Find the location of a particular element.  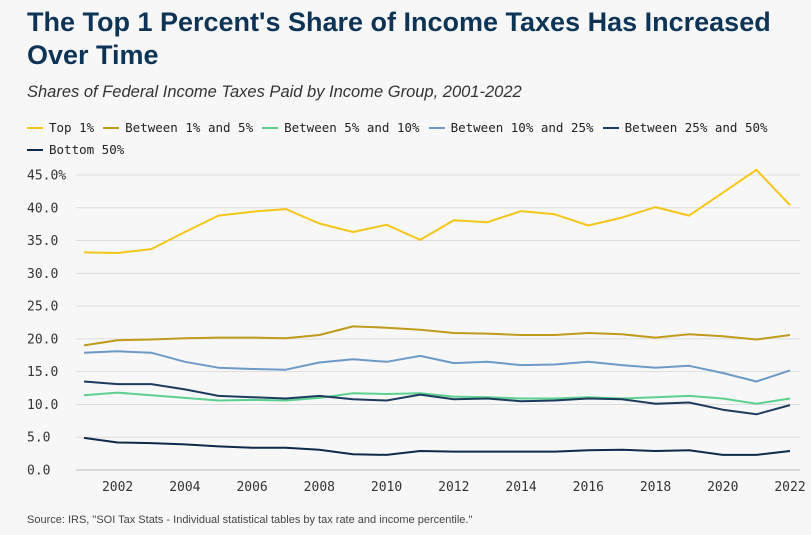

y-tick-label: 45.0% is located at coordinates (46, 176).